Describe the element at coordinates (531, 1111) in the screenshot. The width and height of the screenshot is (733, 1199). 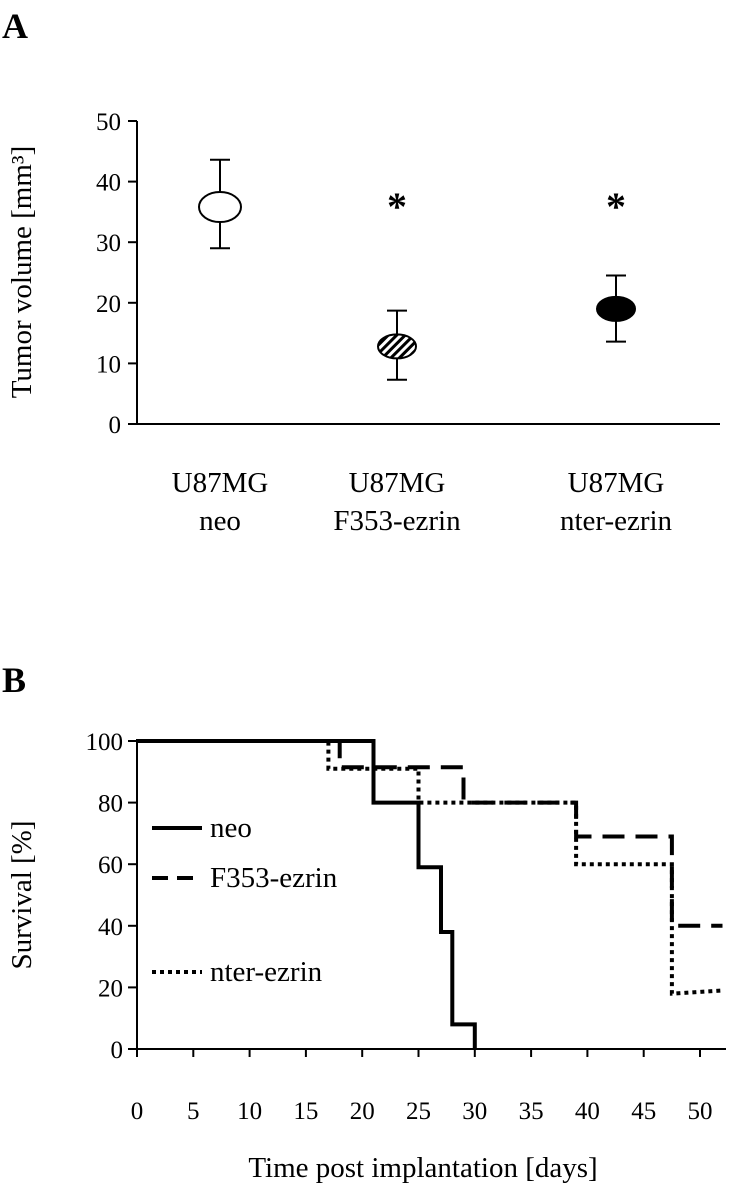
I see `panel-b-x-tick-label: 35` at that location.